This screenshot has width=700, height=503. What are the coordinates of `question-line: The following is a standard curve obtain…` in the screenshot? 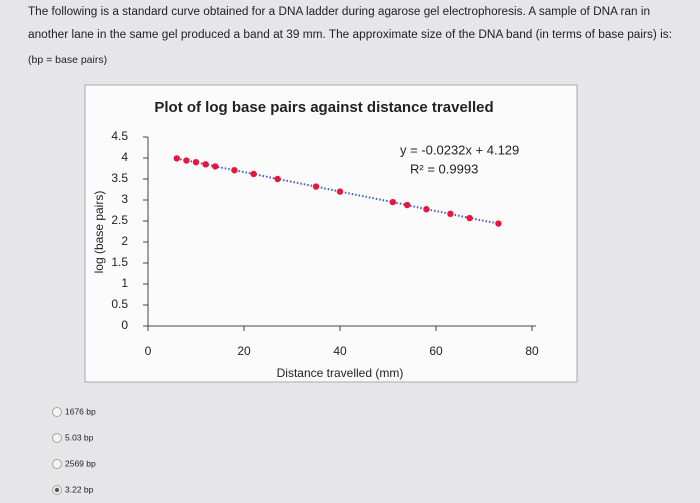 It's located at (339, 12).